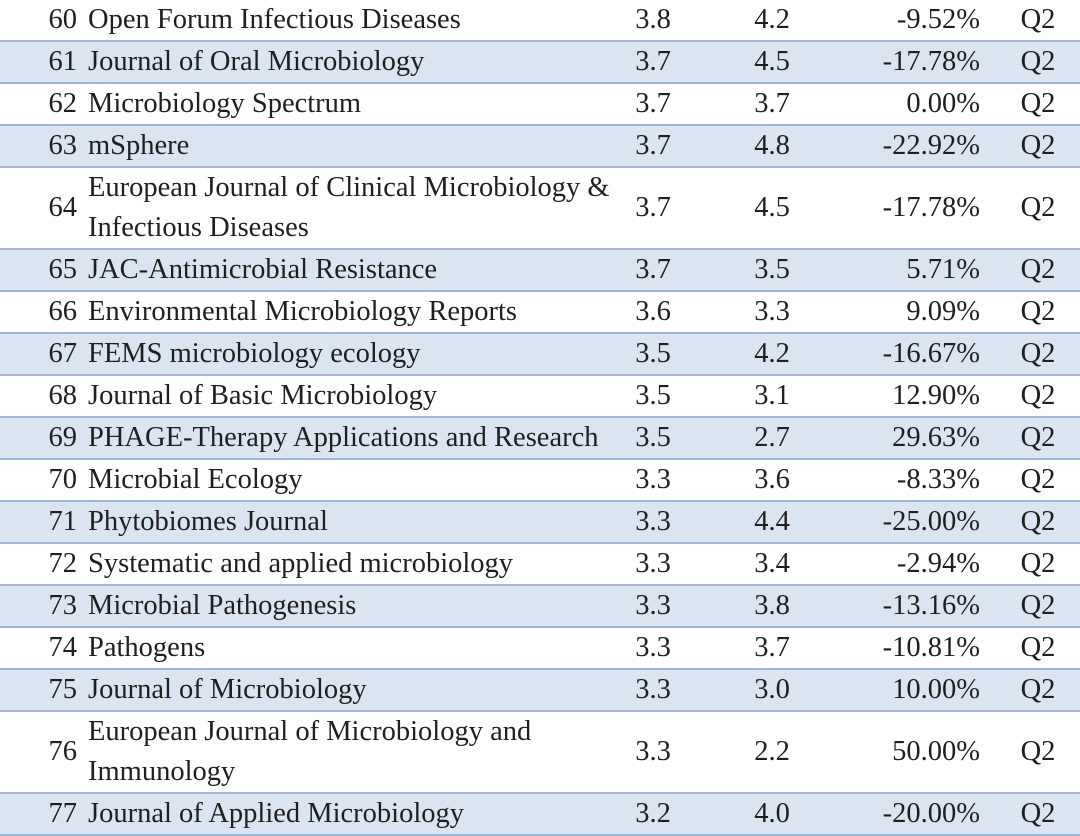  I want to click on rank-cell: 61, so click(63, 61).